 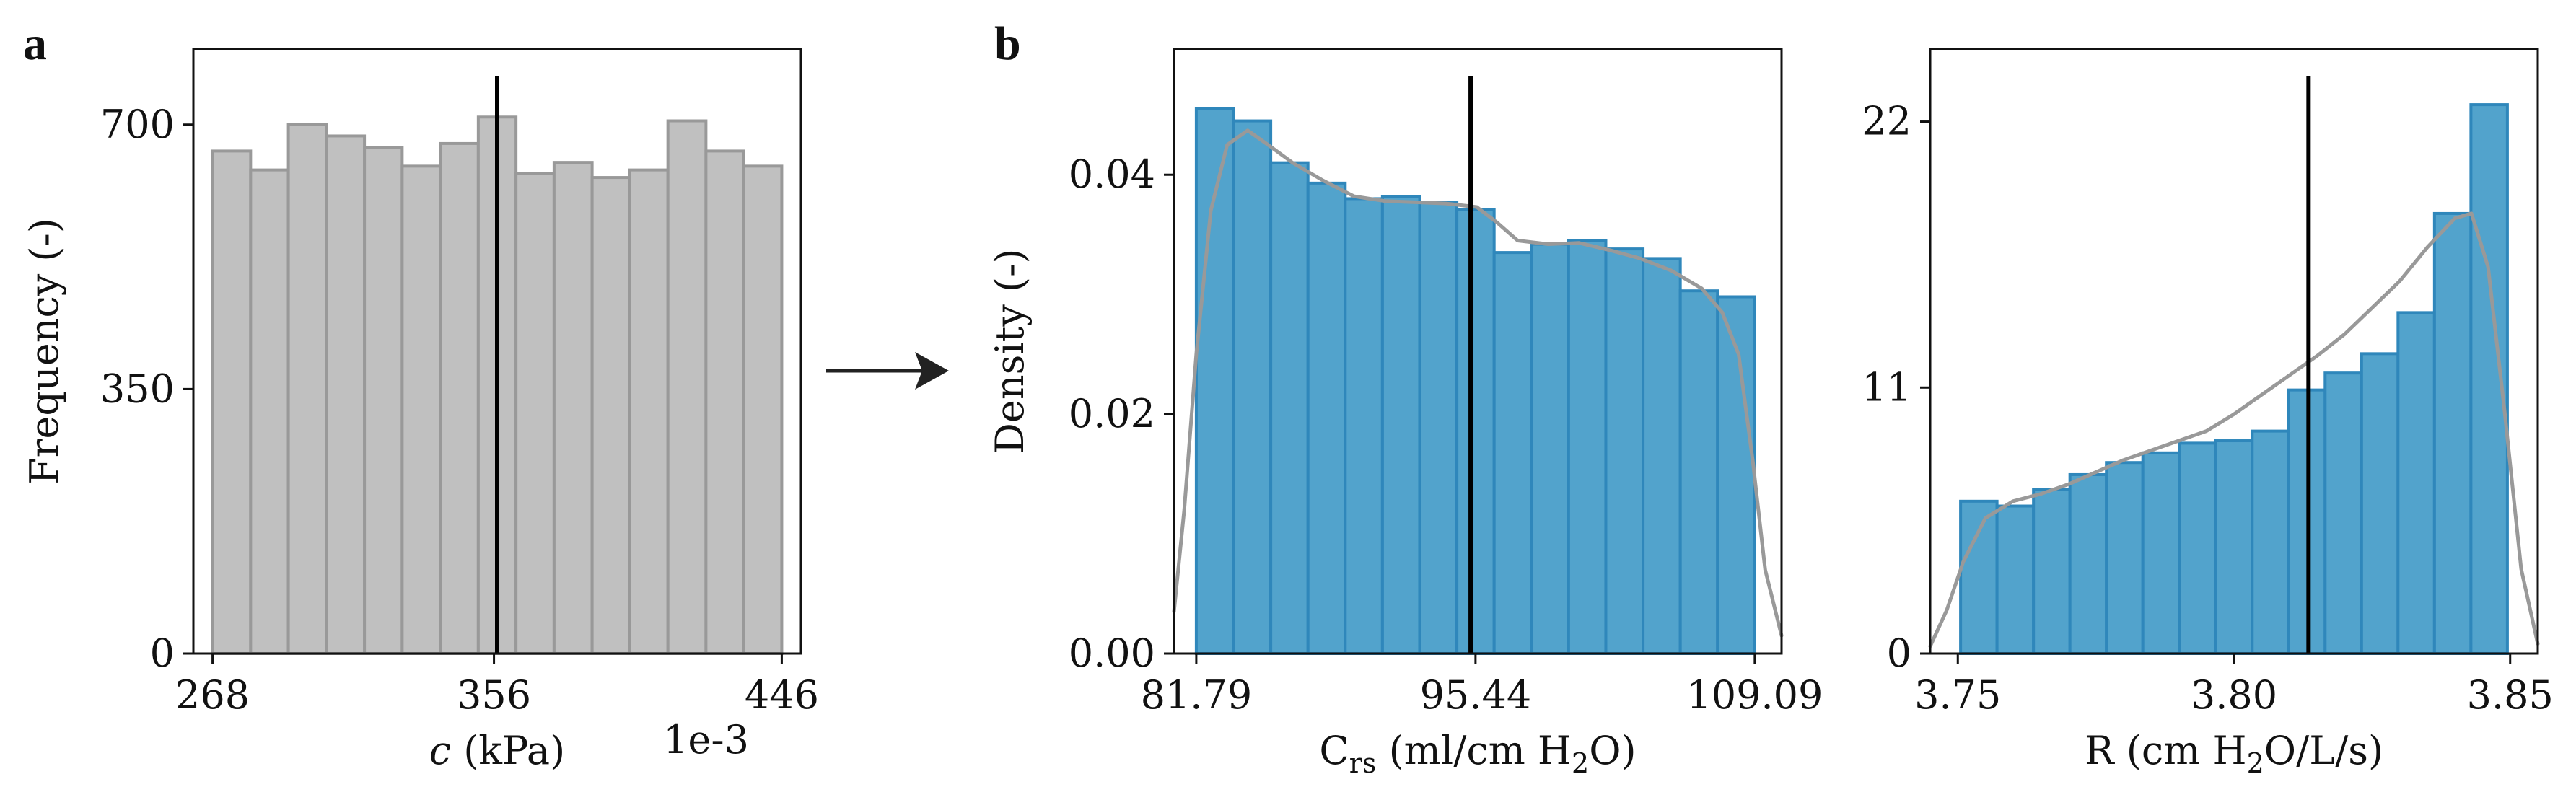 I want to click on x-tick-label: 3.85, so click(x=2510, y=695).